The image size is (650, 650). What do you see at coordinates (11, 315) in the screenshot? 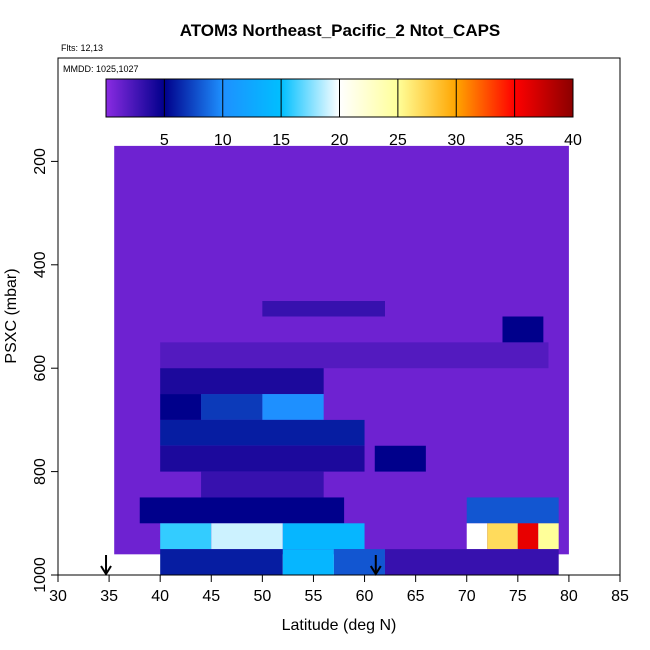
I see `y-axis-label: PSXC (mbar)` at bounding box center [11, 315].